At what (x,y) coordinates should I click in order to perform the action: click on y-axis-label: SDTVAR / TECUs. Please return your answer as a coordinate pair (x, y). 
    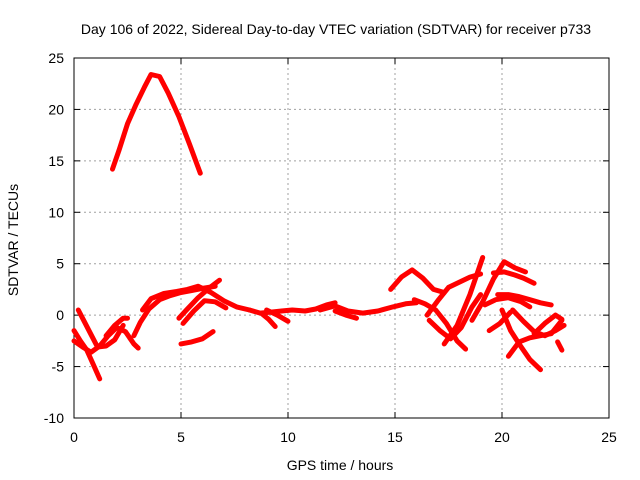
    Looking at the image, I should click on (13, 240).